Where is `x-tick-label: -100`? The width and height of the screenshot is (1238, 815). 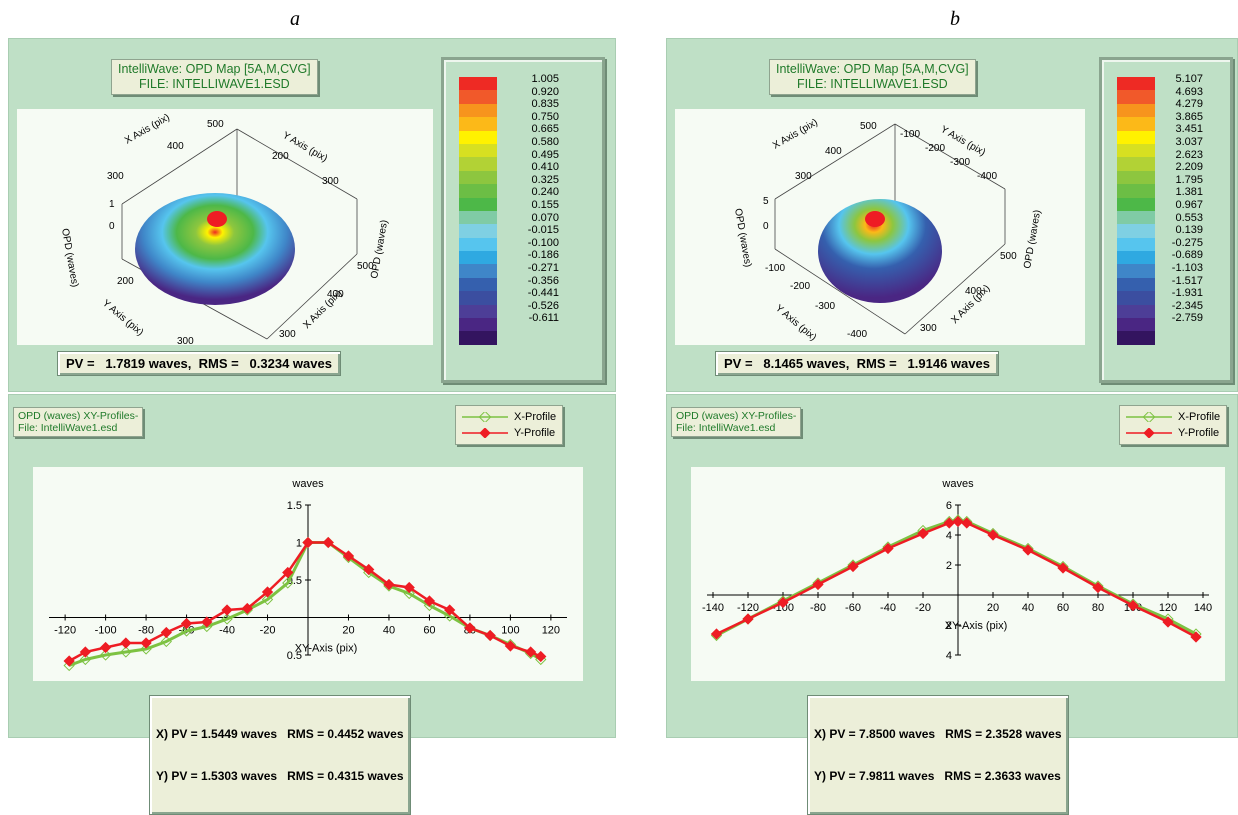
x-tick-label: -100 is located at coordinates (106, 631).